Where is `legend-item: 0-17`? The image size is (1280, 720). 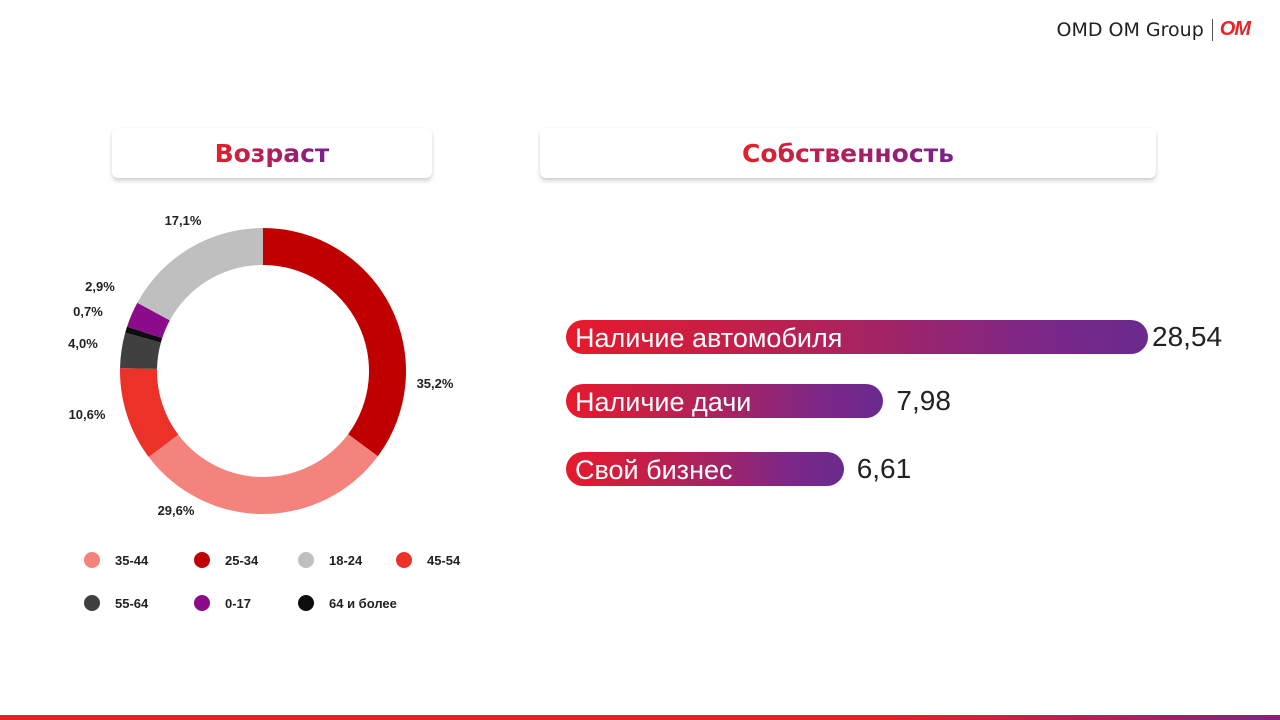 legend-item: 0-17 is located at coordinates (222, 603).